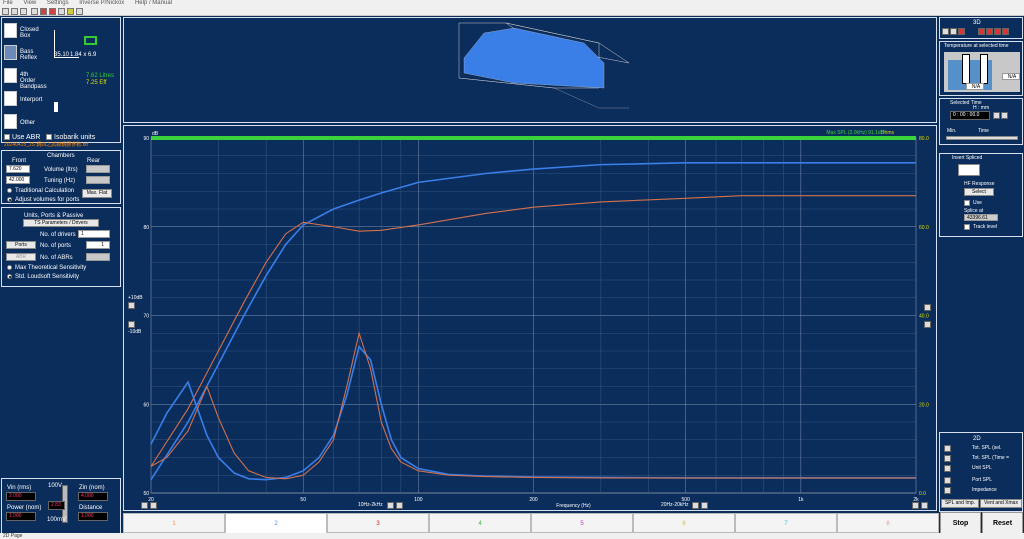 The width and height of the screenshot is (1024, 539). I want to click on tab-6: 6, so click(684, 523).